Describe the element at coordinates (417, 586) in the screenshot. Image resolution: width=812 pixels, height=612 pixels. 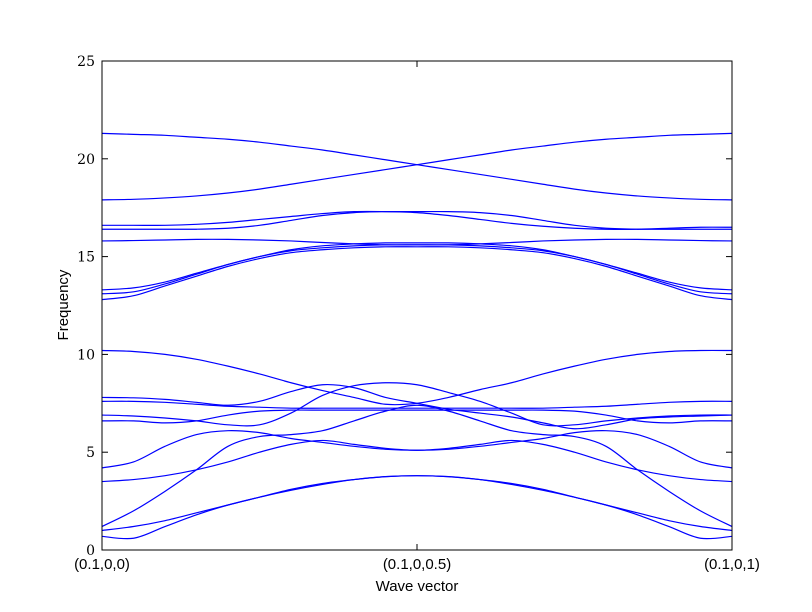
I see `x-axis-label: Wave vector` at that location.